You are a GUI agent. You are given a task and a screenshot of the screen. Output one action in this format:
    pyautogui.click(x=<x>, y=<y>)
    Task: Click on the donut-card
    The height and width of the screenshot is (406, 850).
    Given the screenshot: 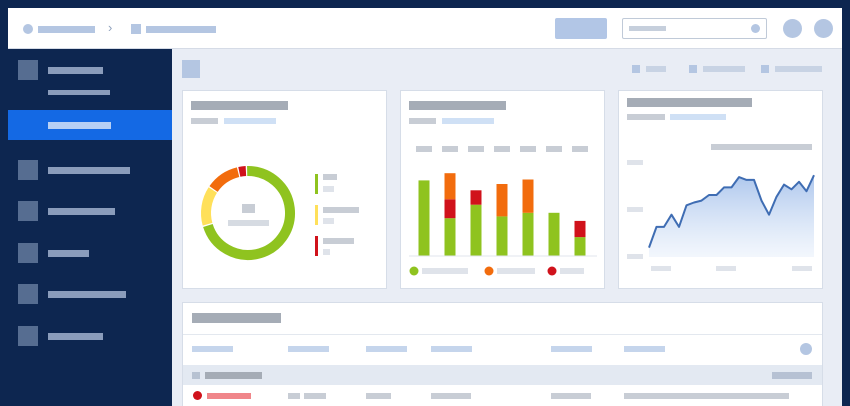 What is the action you would take?
    pyautogui.click(x=284, y=189)
    